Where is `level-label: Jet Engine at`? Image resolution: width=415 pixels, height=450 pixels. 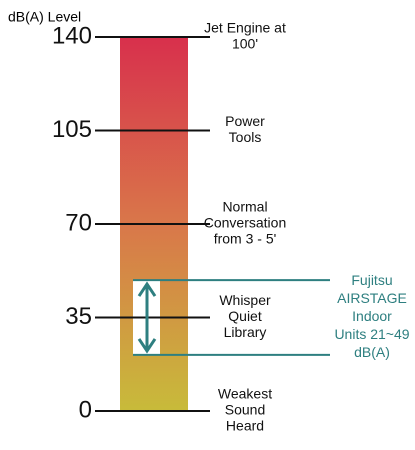 level-label: Jet Engine at is located at coordinates (245, 28).